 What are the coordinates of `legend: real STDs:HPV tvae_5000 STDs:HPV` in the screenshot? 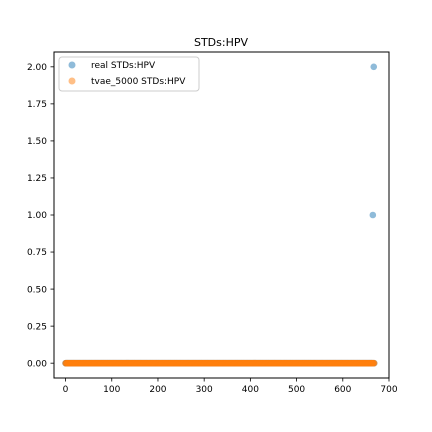 It's located at (129, 74).